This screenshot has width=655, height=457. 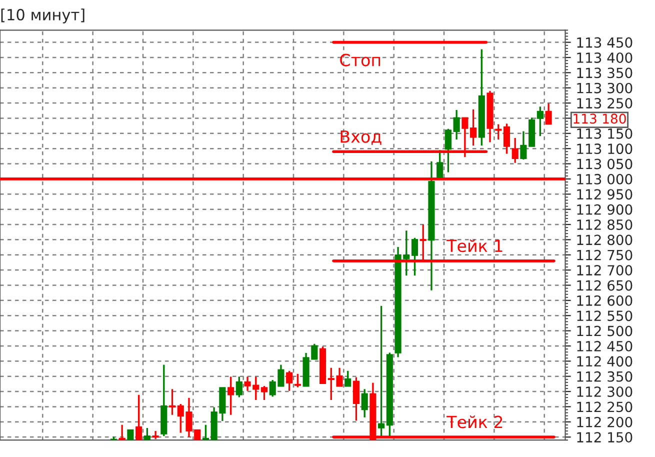 I want to click on y-tick-label: 112 350, so click(x=604, y=376).